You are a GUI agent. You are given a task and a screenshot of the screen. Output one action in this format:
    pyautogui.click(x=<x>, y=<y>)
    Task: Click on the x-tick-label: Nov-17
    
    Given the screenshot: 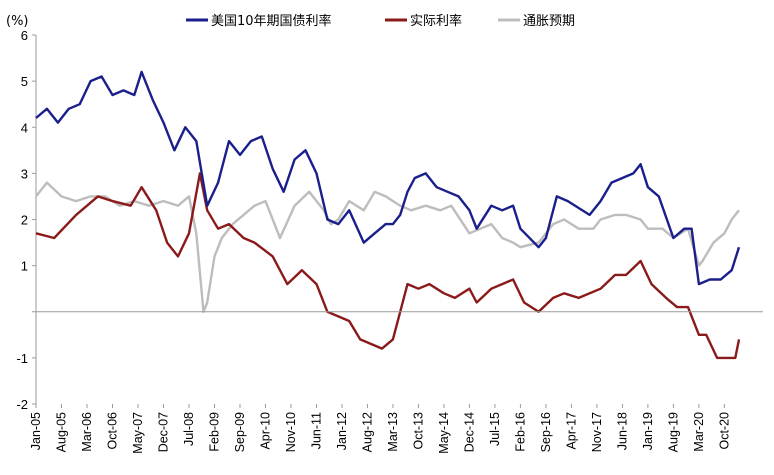 What is the action you would take?
    pyautogui.click(x=597, y=432)
    